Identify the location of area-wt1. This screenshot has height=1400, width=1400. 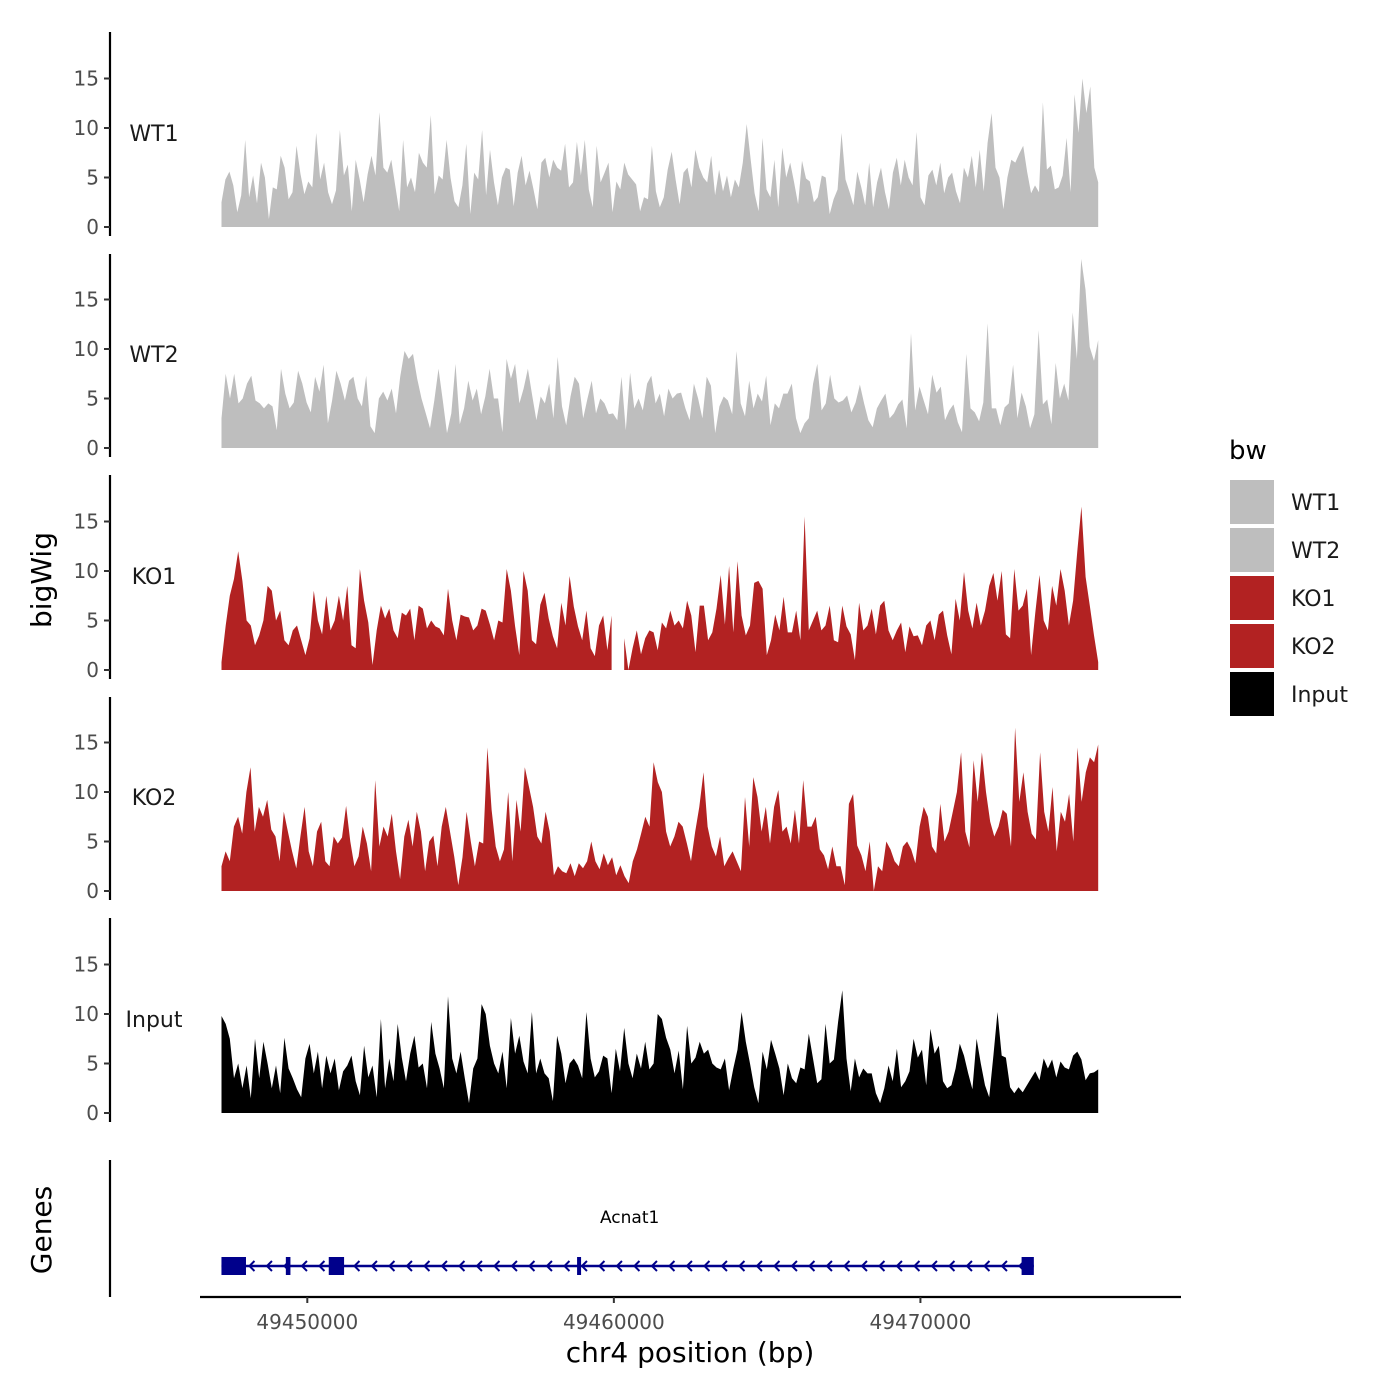
(660, 152).